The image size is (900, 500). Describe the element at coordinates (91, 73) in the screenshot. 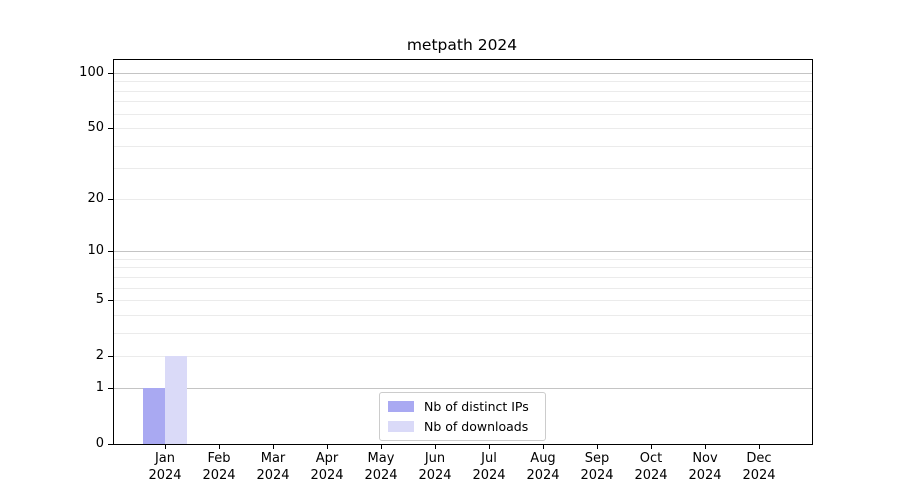

I see `y-tick-label: 100` at that location.